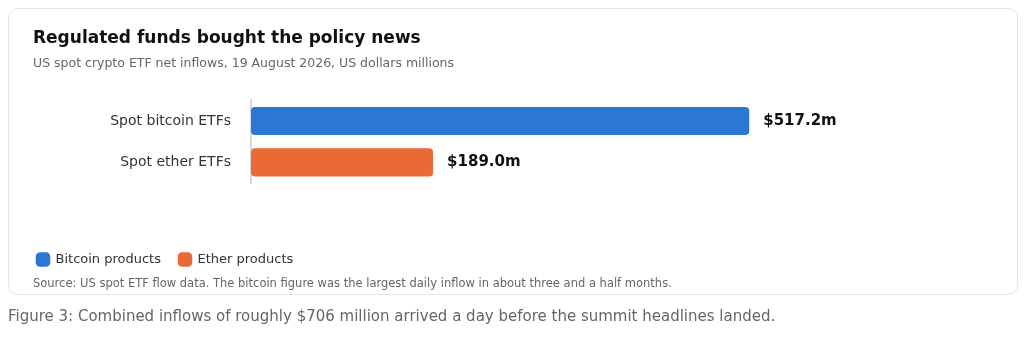 The width and height of the screenshot is (1024, 345). What do you see at coordinates (484, 161) in the screenshot?
I see `data-label: $189.0m` at bounding box center [484, 161].